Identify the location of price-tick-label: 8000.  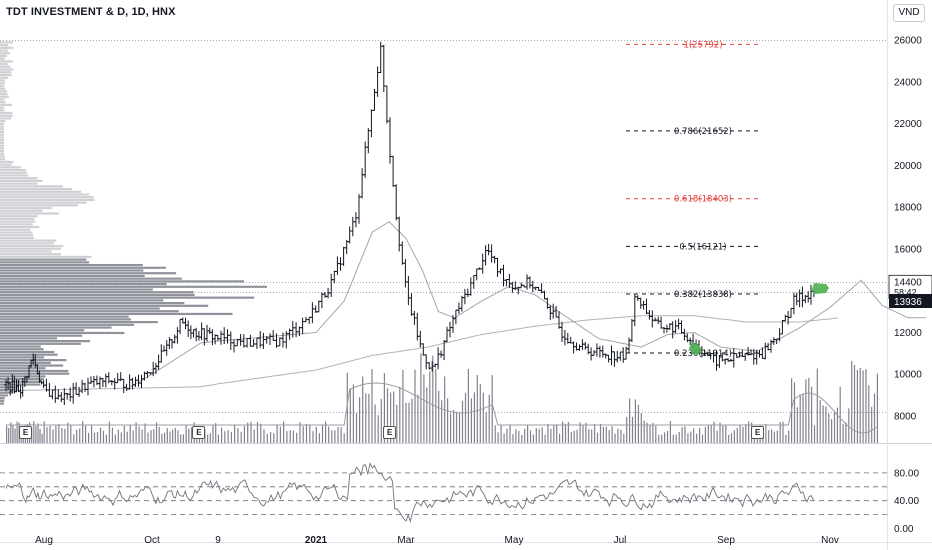
(905, 417).